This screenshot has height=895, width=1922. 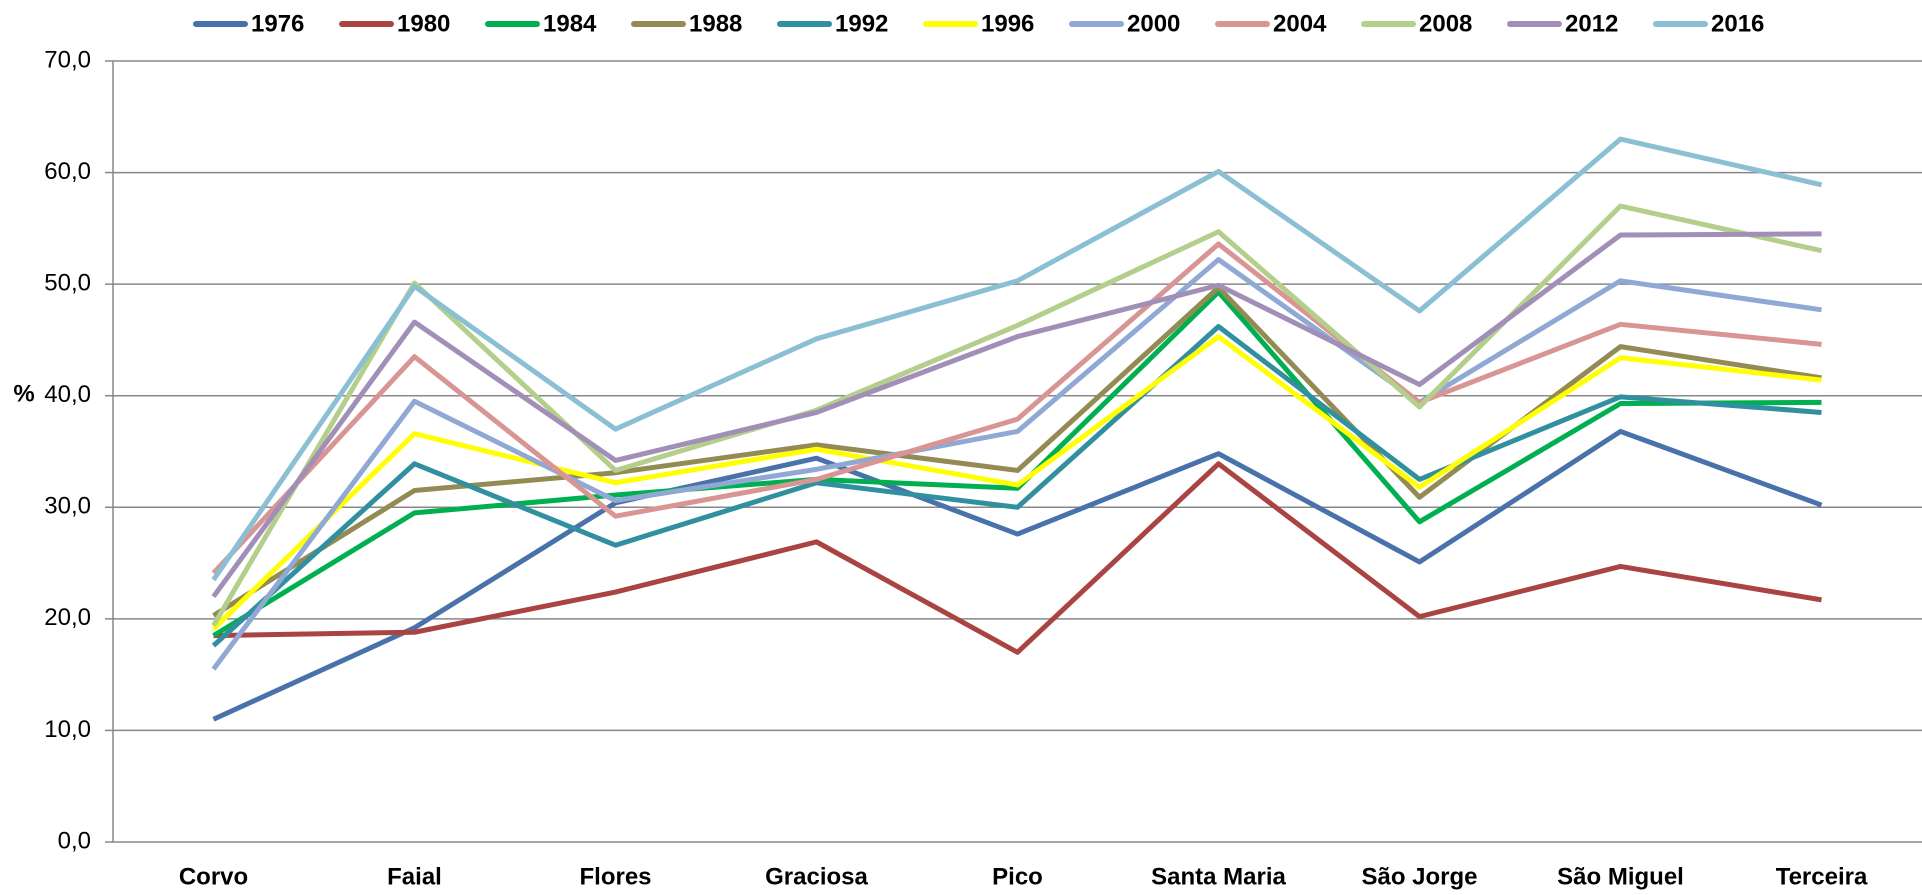 What do you see at coordinates (213, 876) in the screenshot?
I see `x-tick-label: Corvo` at bounding box center [213, 876].